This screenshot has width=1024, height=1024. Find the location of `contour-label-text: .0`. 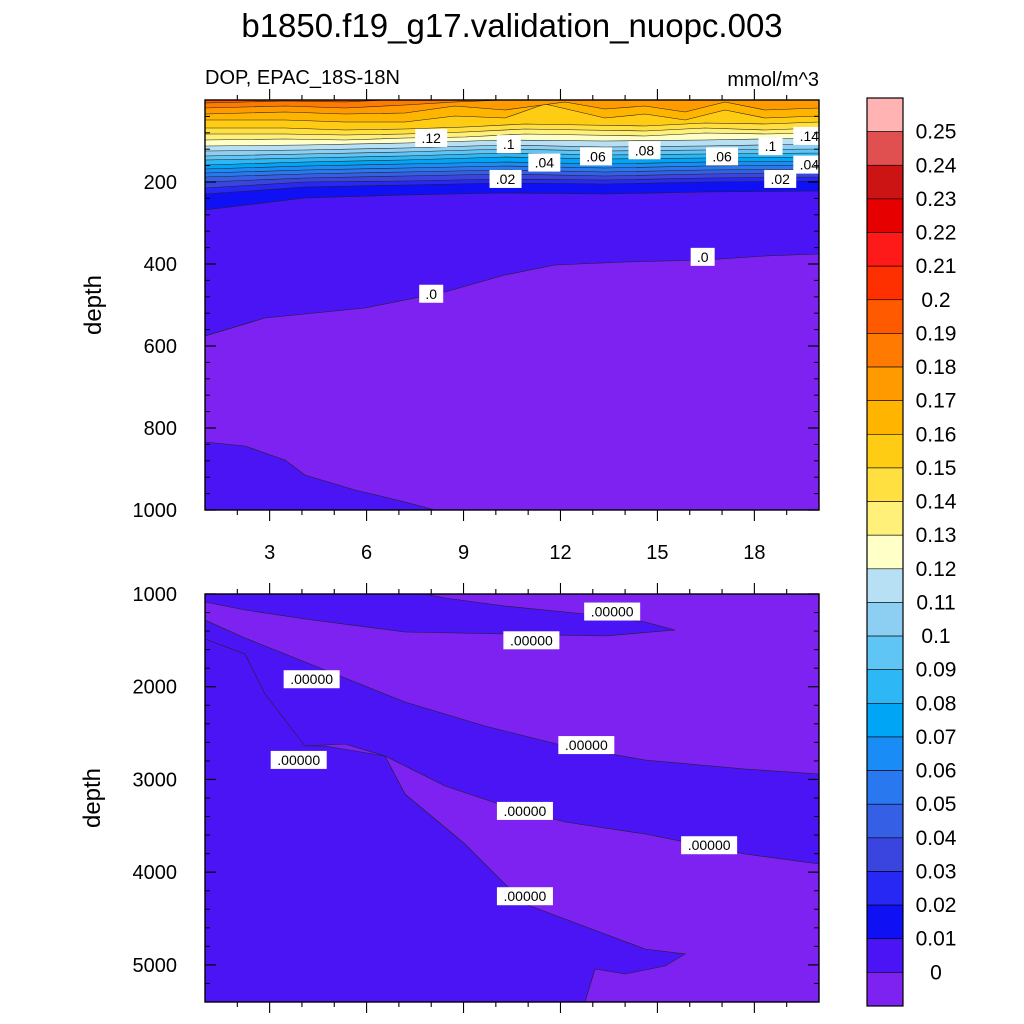

contour-label-text: .0 is located at coordinates (703, 257).